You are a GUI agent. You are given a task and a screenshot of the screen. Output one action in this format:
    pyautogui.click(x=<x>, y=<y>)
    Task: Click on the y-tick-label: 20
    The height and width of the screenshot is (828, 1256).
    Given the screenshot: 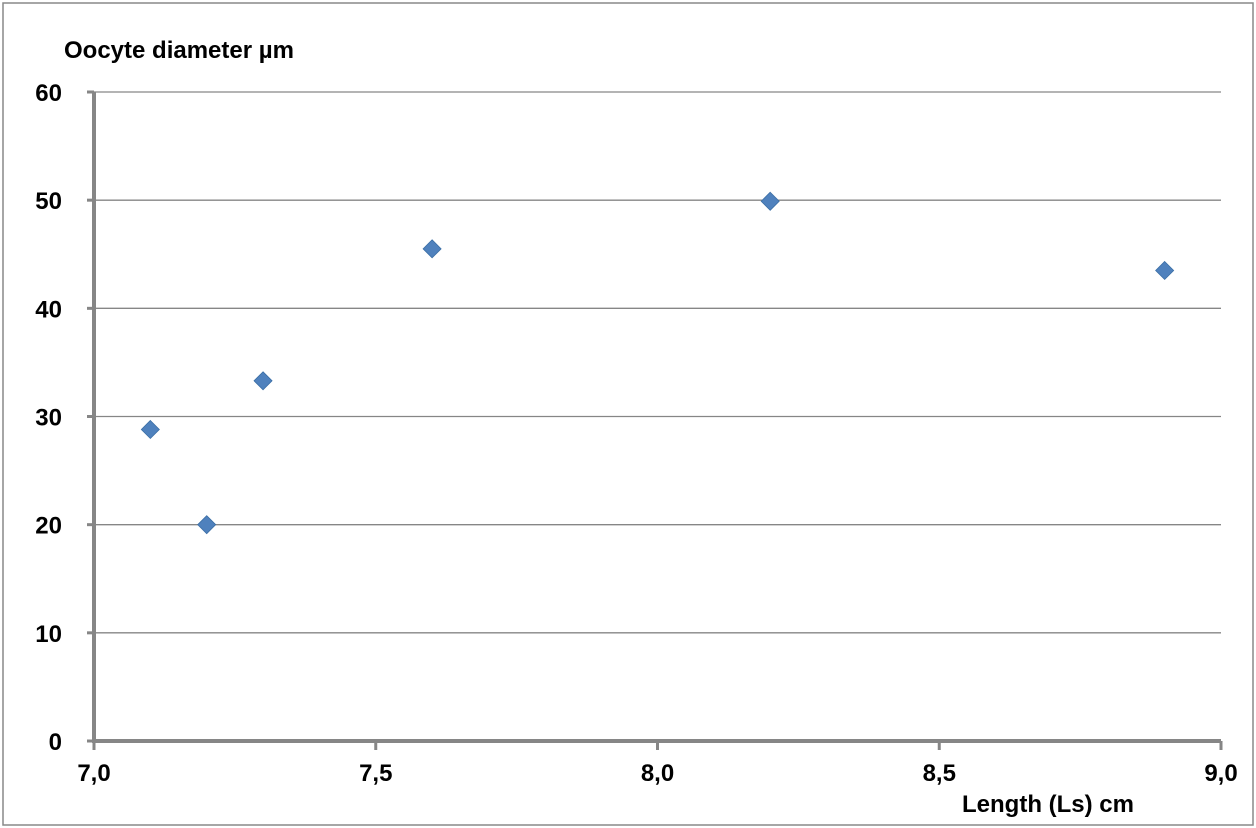 What is the action you would take?
    pyautogui.click(x=48, y=526)
    